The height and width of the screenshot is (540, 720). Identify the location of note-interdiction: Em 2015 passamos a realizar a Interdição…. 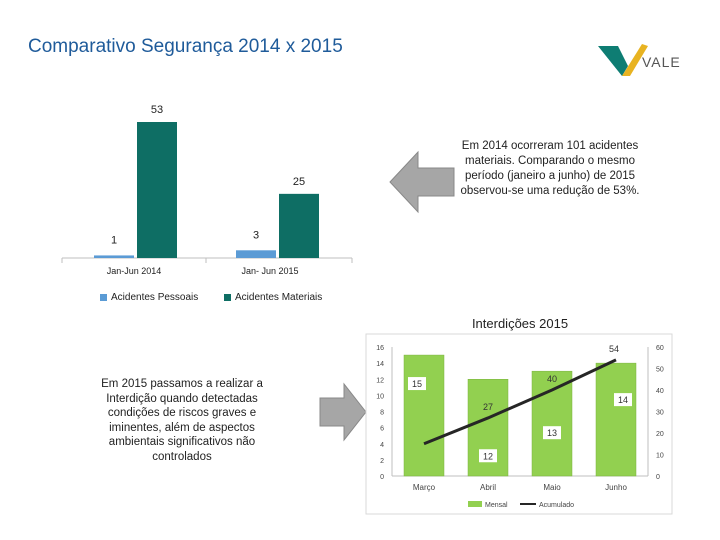
(182, 420).